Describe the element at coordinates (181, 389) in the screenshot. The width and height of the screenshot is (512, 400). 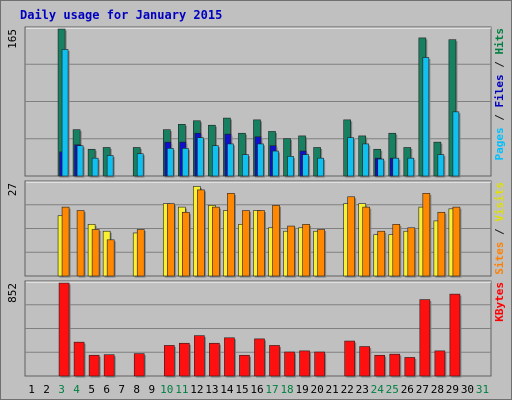
I see `x-tick-label-day-11: 11` at that location.